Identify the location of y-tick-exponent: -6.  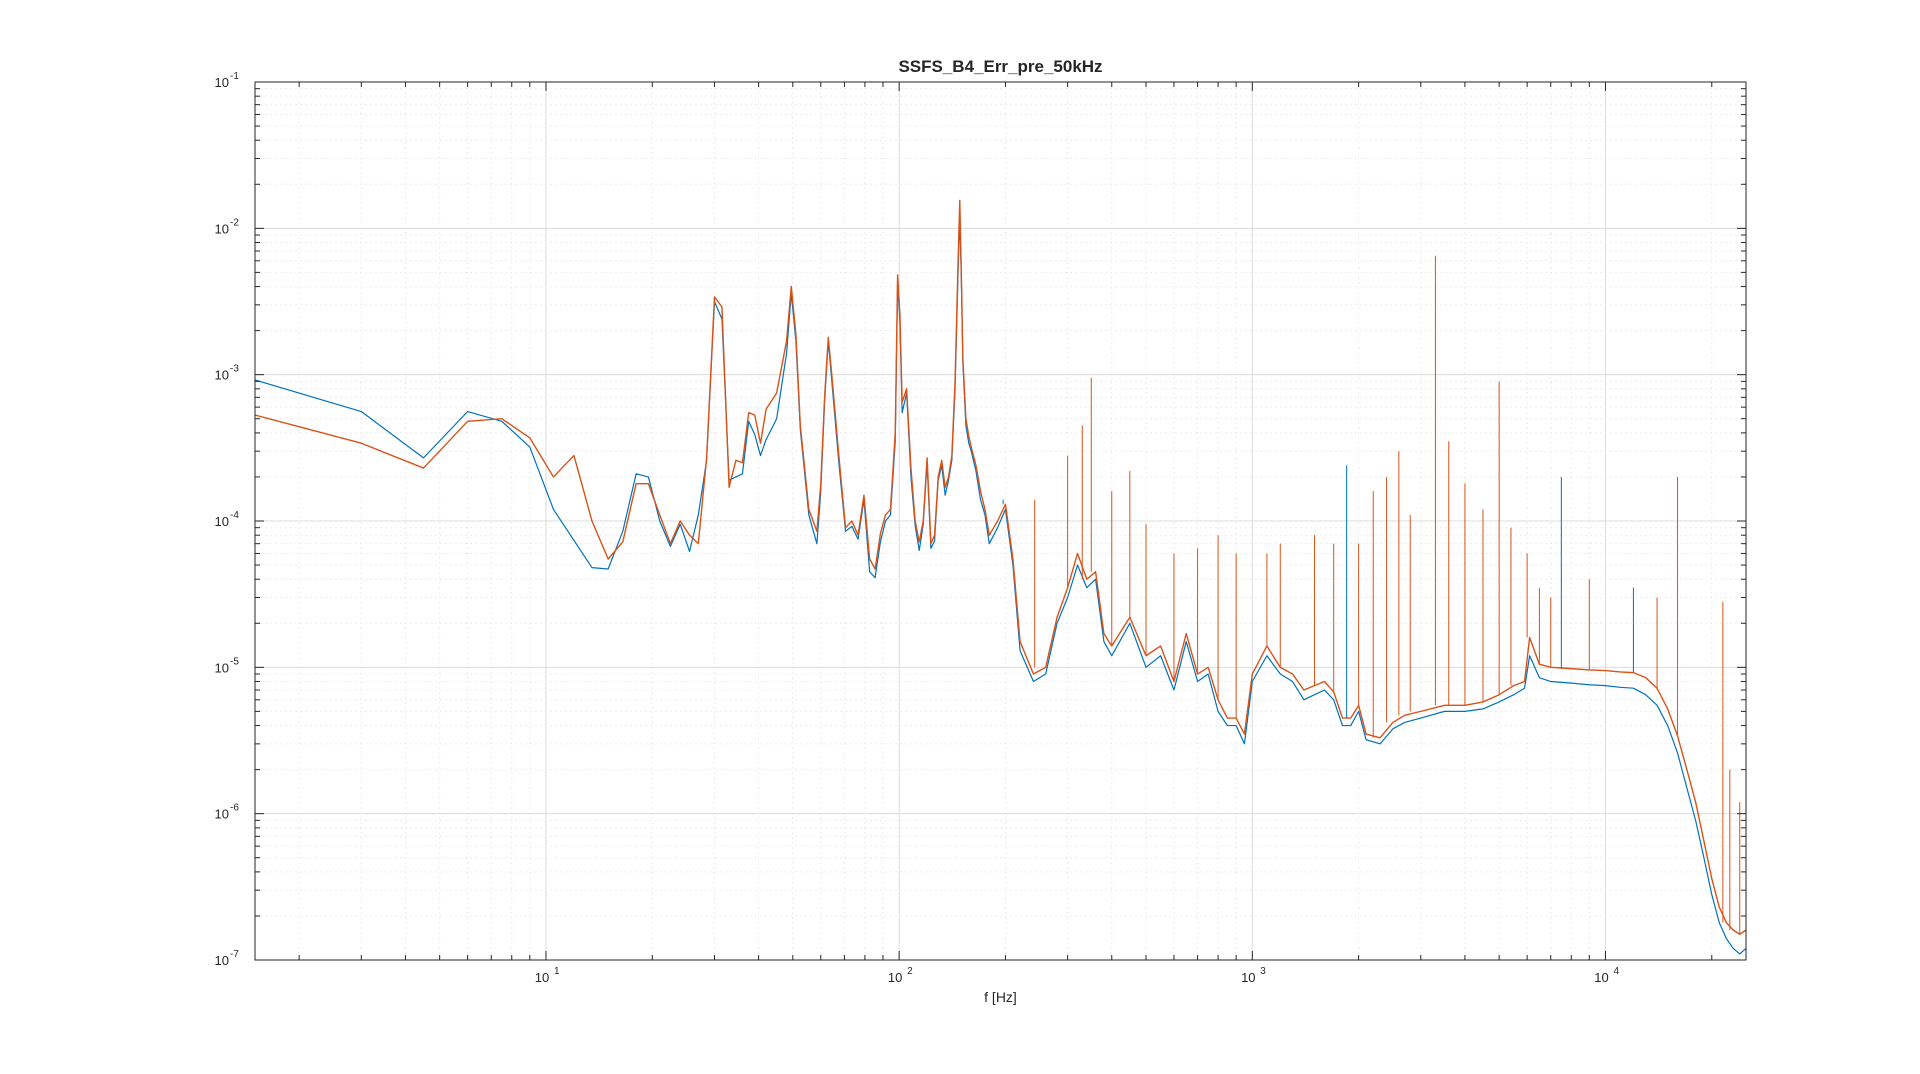
(234, 808).